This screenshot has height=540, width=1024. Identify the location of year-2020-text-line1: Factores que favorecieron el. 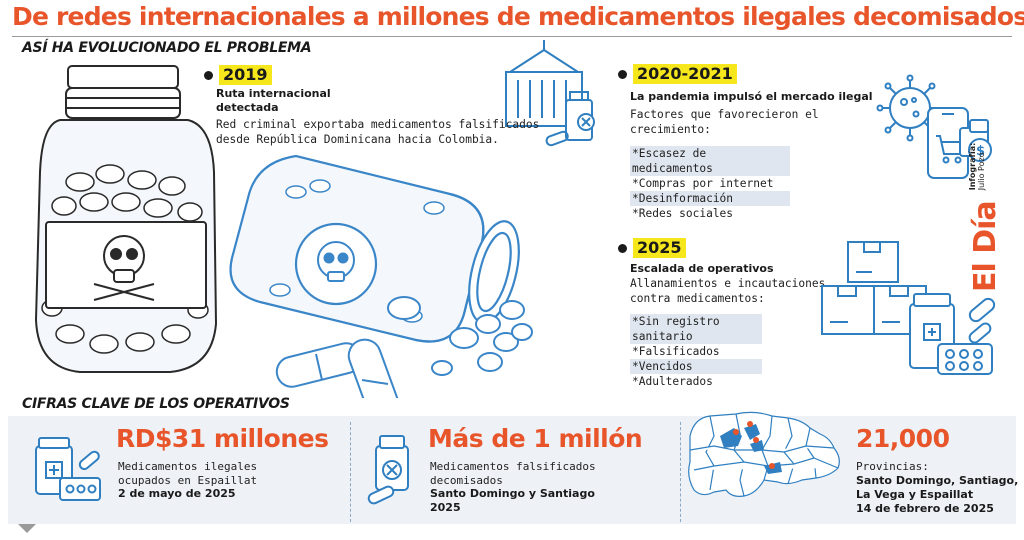
(724, 114).